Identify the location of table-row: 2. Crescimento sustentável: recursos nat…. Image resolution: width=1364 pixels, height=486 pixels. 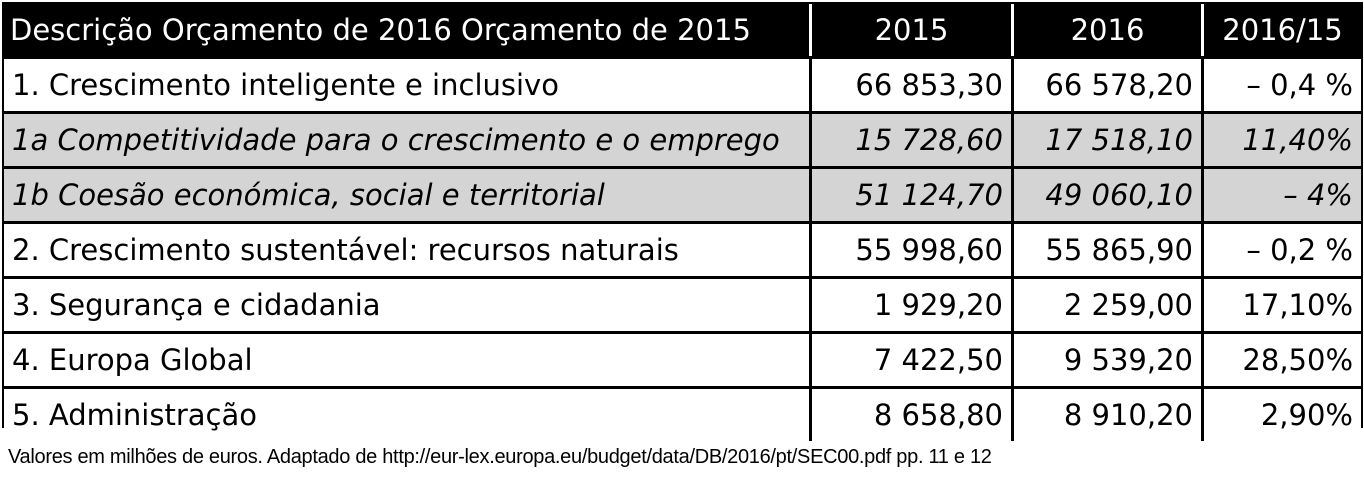
(682, 248).